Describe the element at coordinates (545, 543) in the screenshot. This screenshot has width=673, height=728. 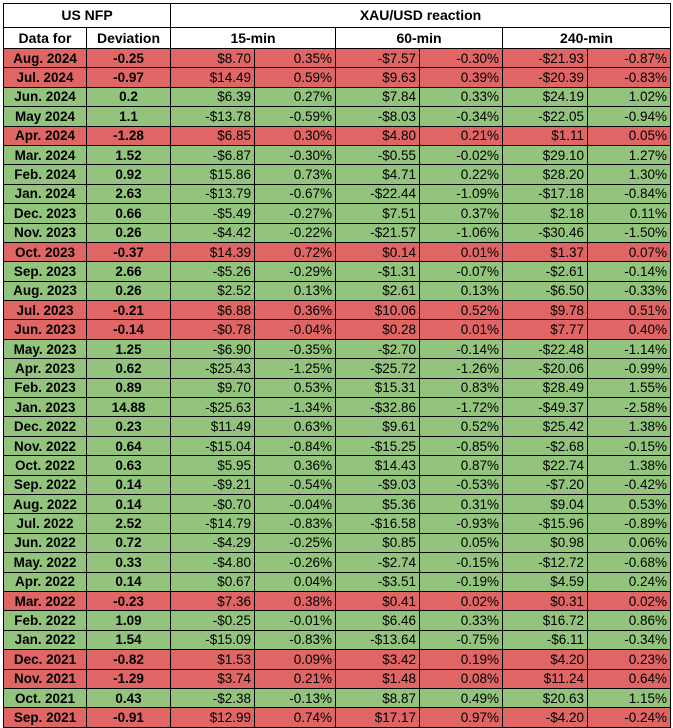
I see `min240-usd-cell: $0.98` at that location.